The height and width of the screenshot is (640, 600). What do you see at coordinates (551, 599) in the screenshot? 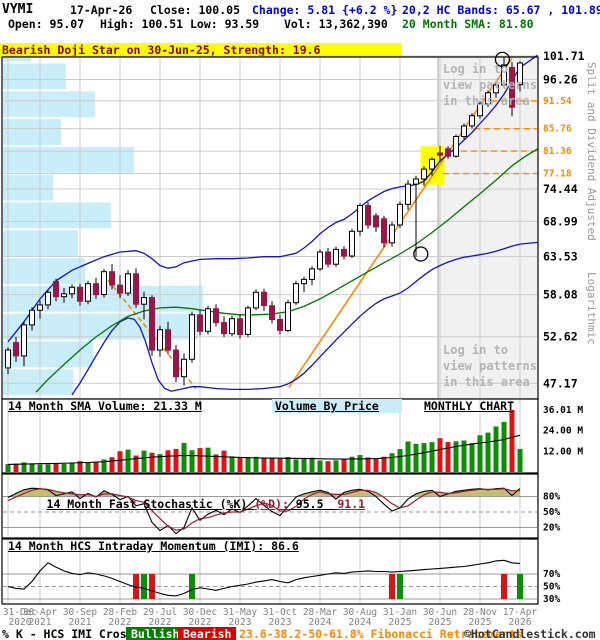
I see `axis-label: 30%` at bounding box center [551, 599].